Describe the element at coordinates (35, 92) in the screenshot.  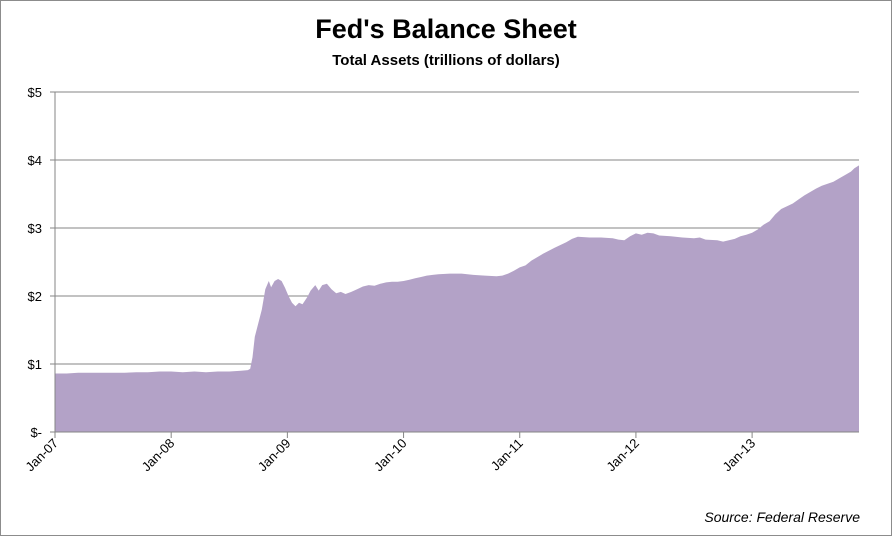
I see `y-tick-label: $5` at that location.